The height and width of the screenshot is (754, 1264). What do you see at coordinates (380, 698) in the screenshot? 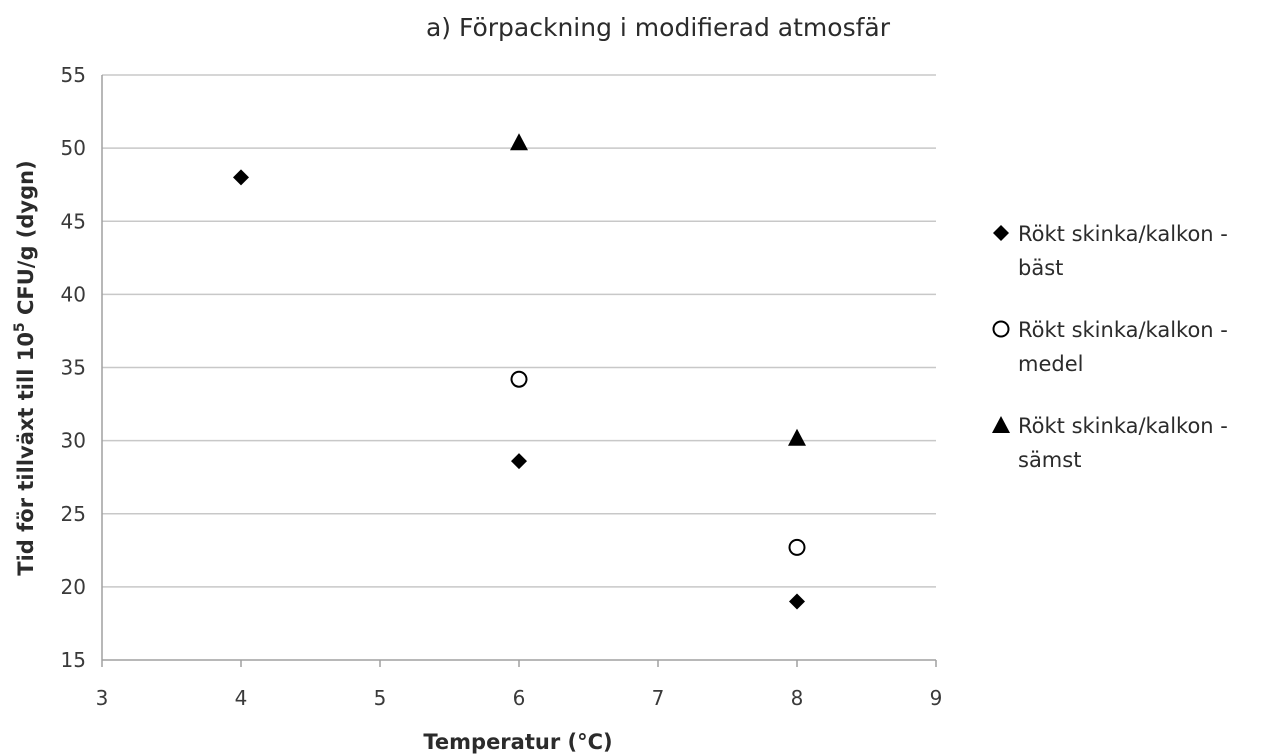
I see `x-tick-label: 5` at bounding box center [380, 698].